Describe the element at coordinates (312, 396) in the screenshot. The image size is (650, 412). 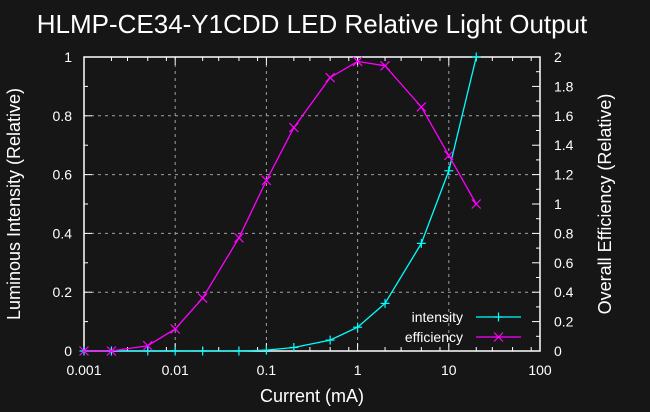
I see `x-axis-title: Current (mA)` at that location.